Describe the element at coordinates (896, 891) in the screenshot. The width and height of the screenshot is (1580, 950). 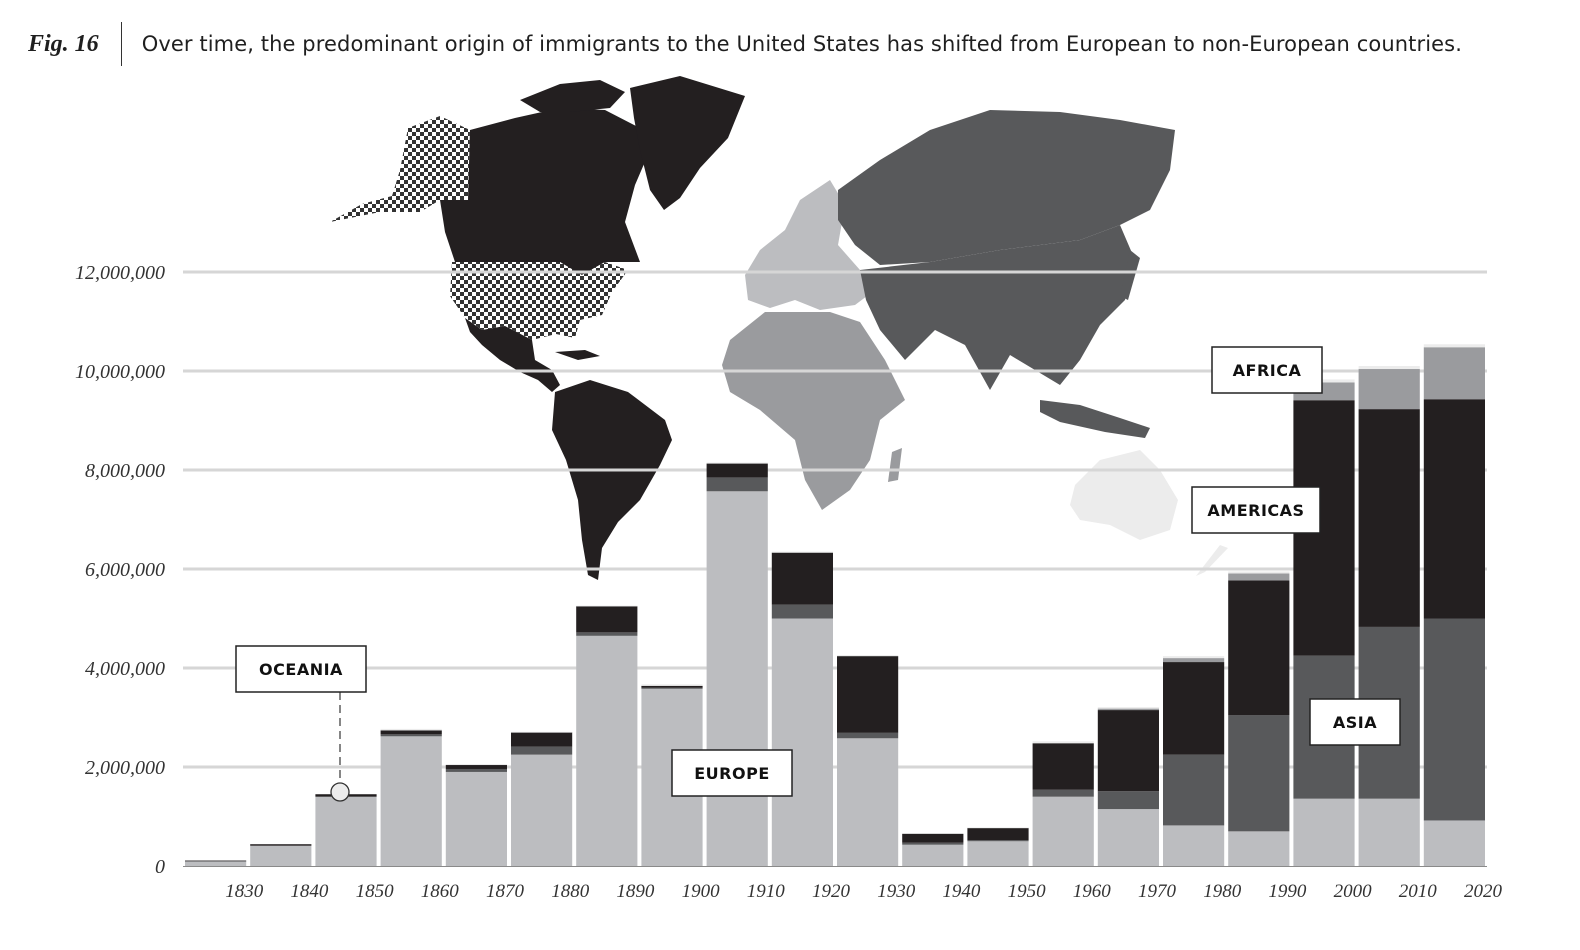
I see `x-tick-label: 1930` at that location.